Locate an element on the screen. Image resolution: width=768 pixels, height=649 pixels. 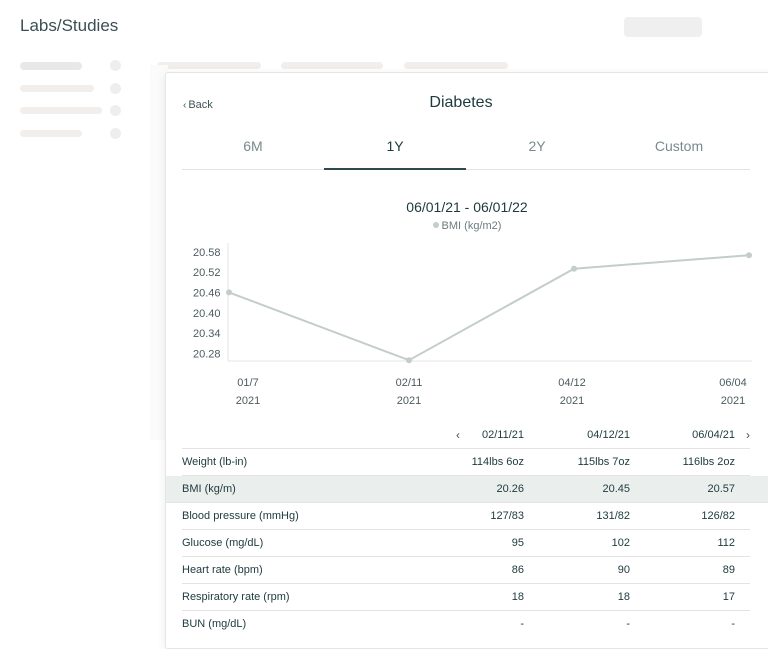
back-label: Back is located at coordinates (200, 105).